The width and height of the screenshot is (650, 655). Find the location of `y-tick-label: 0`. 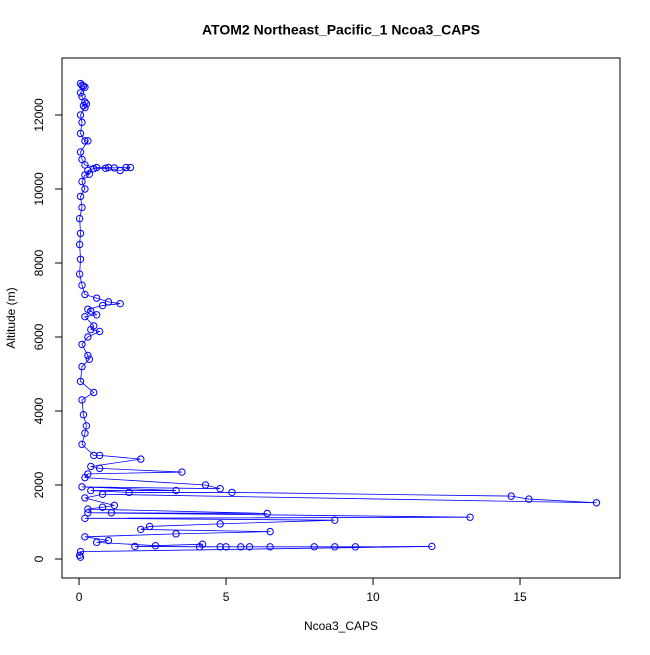

y-tick-label: 0 is located at coordinates (39, 558).